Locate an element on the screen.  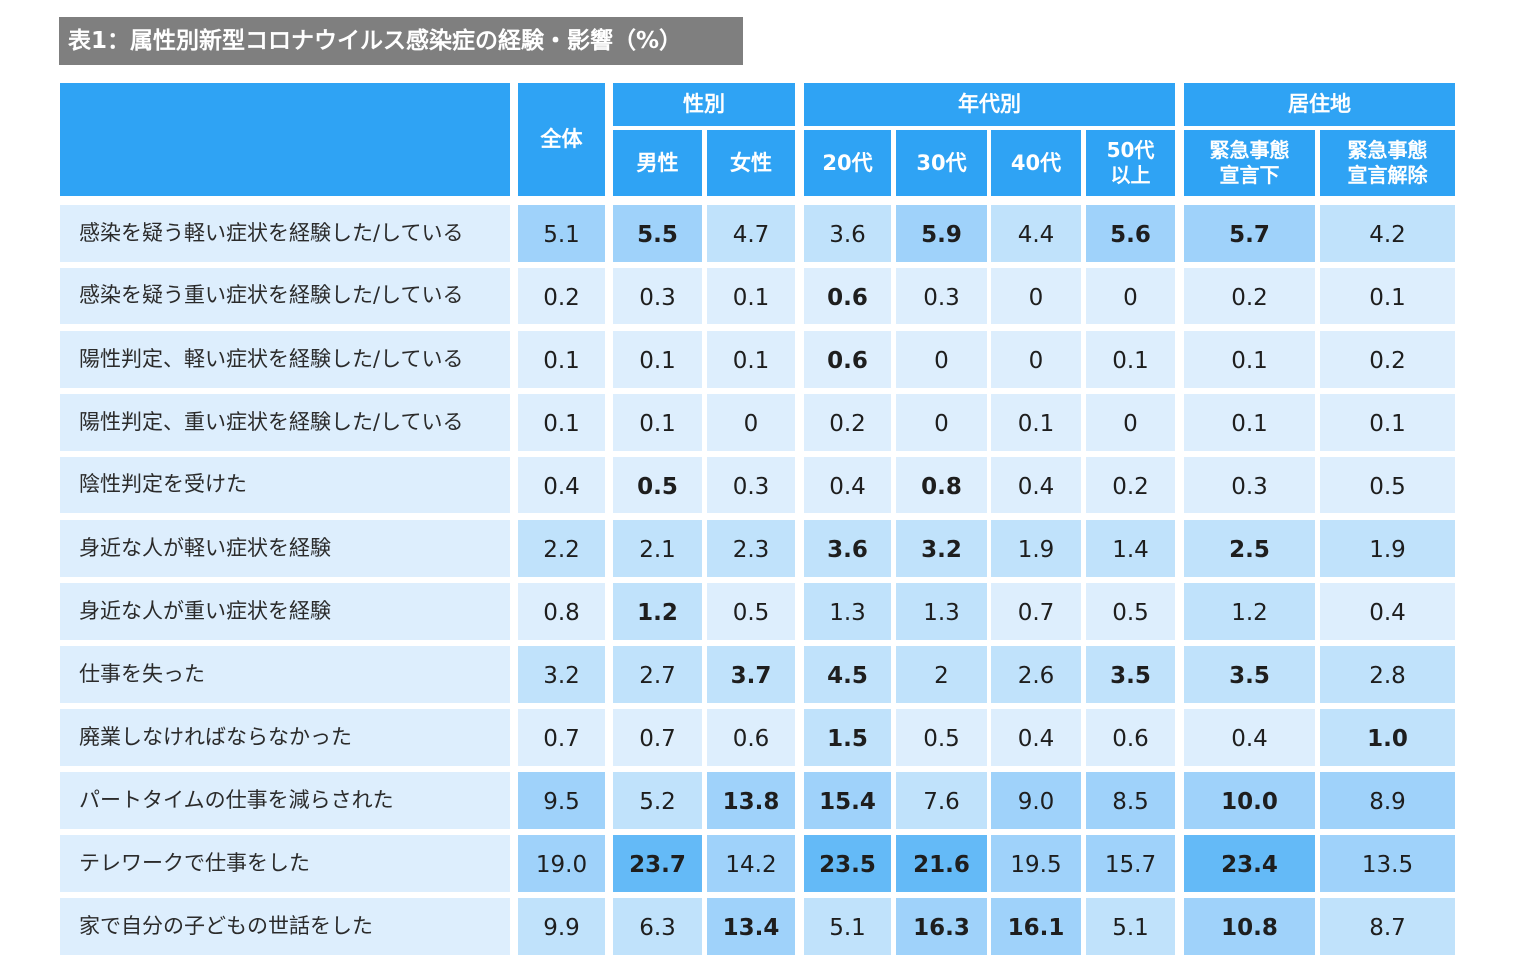
table-cell: 16.1 is located at coordinates (1036, 926).